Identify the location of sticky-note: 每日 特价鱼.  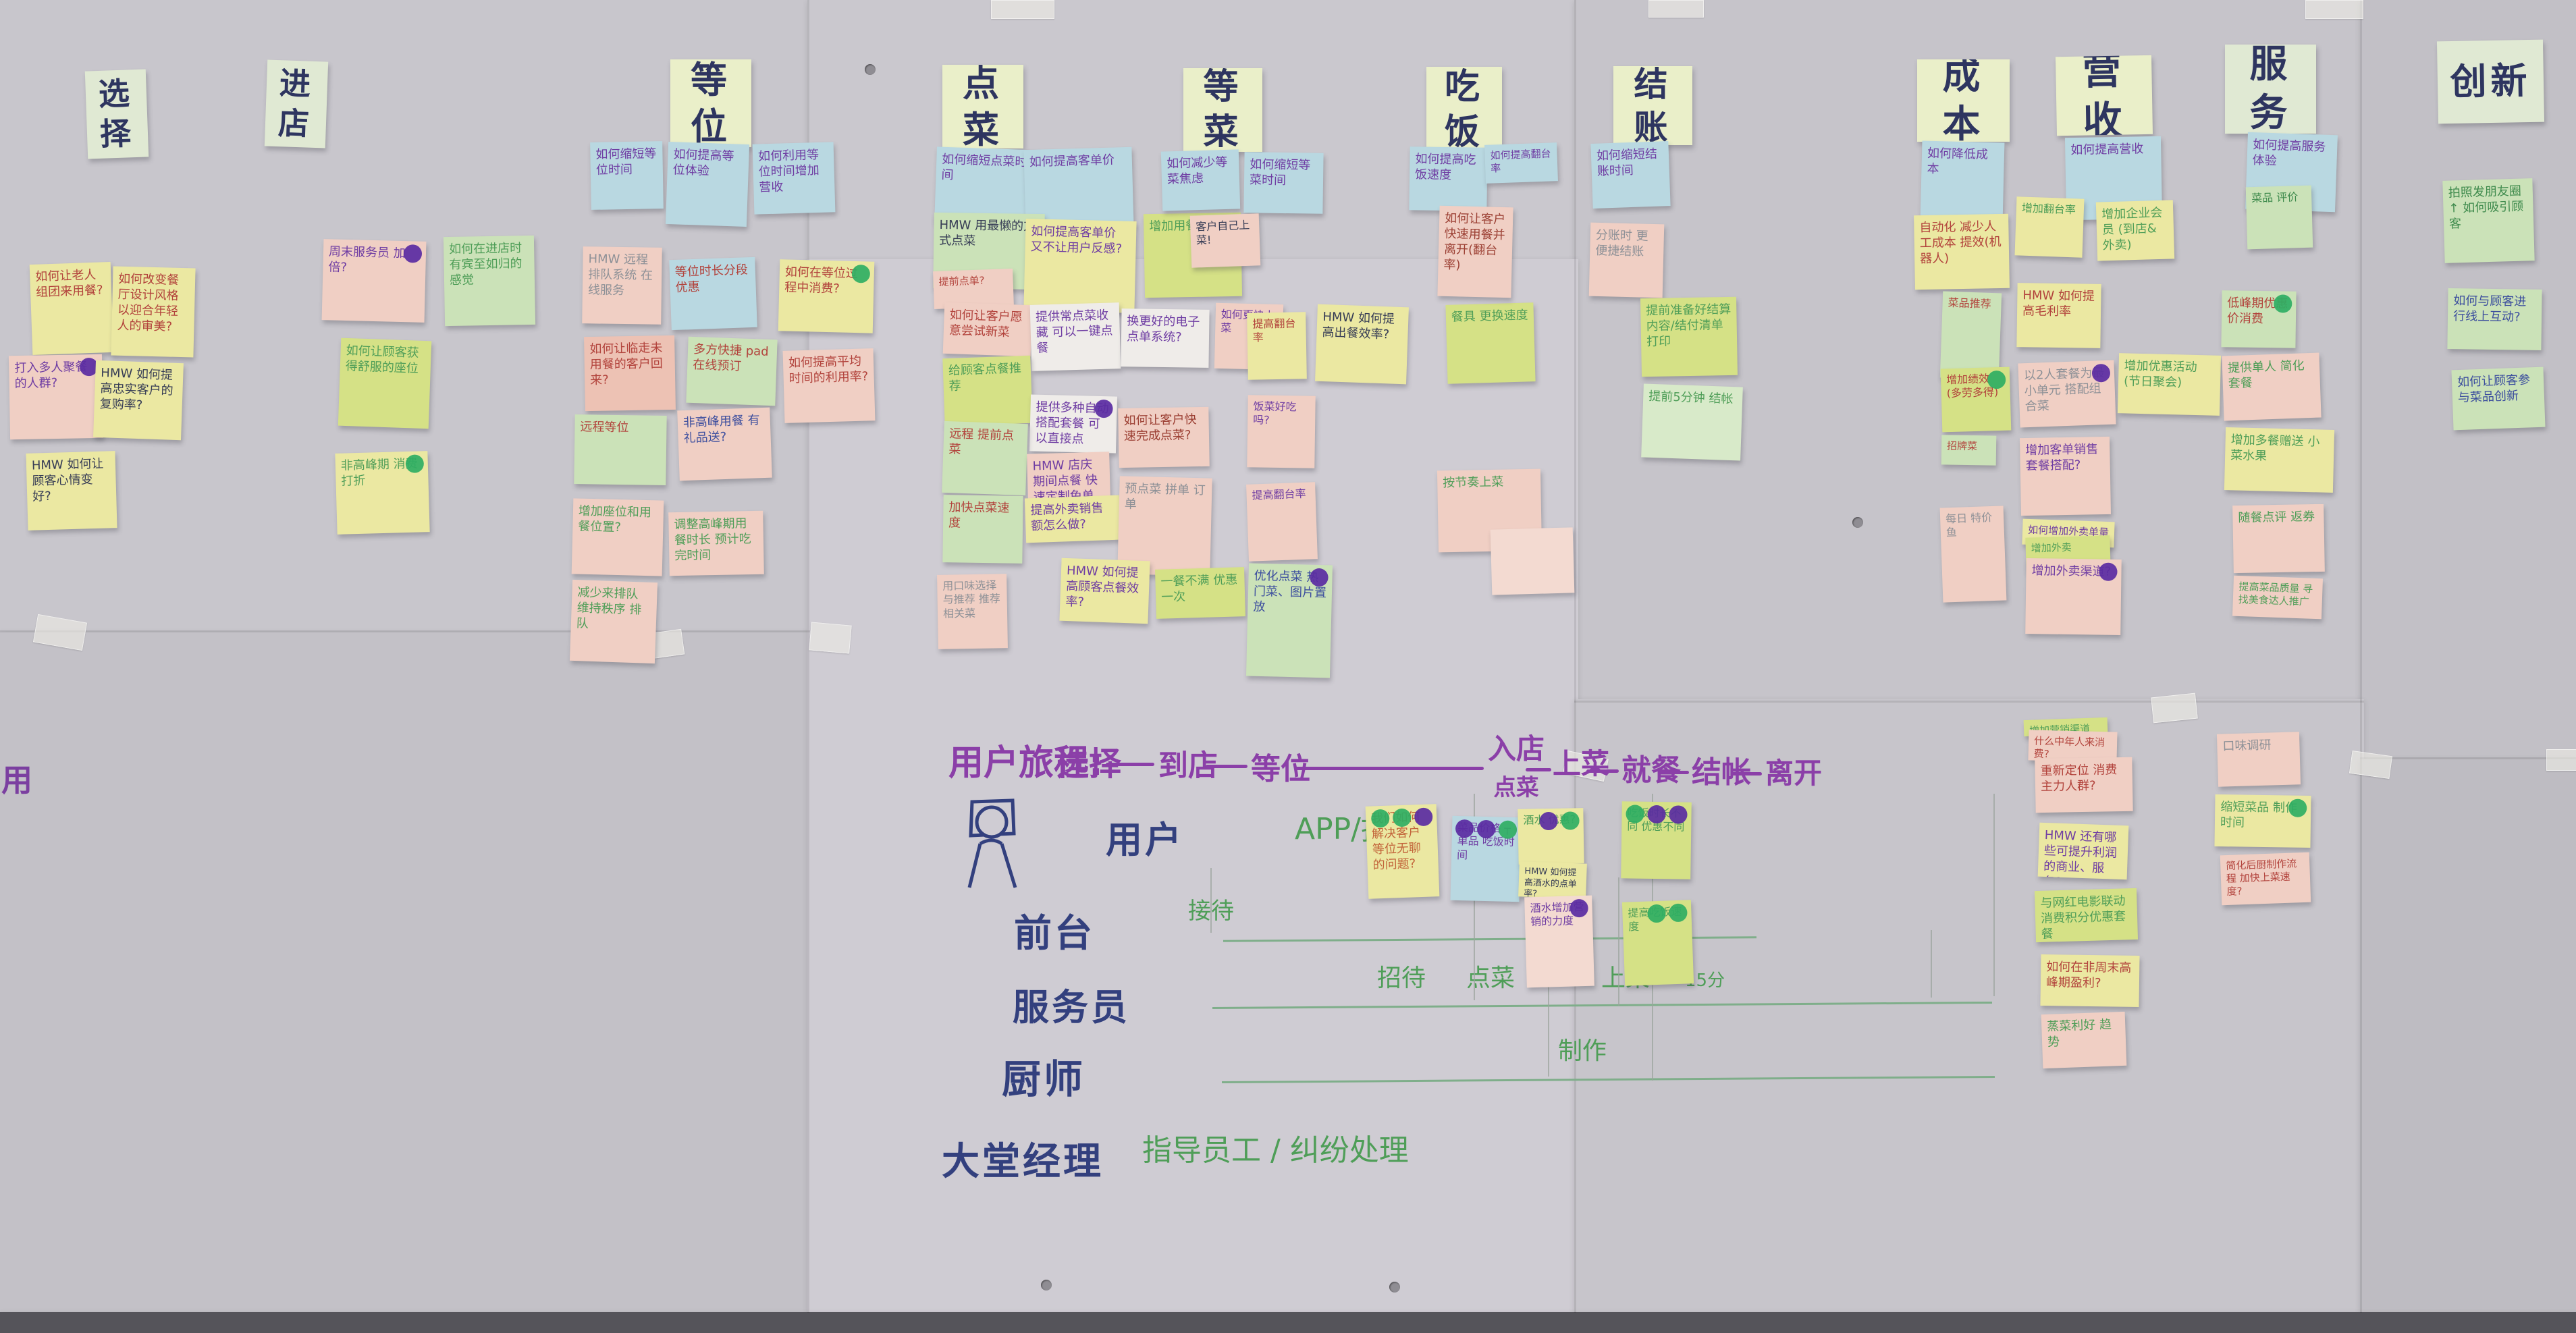
(1973, 555).